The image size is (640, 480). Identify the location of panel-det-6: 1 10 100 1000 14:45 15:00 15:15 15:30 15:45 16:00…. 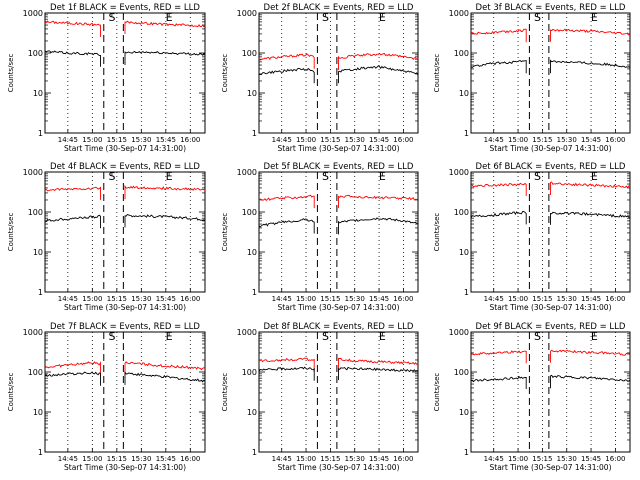
(532, 237).